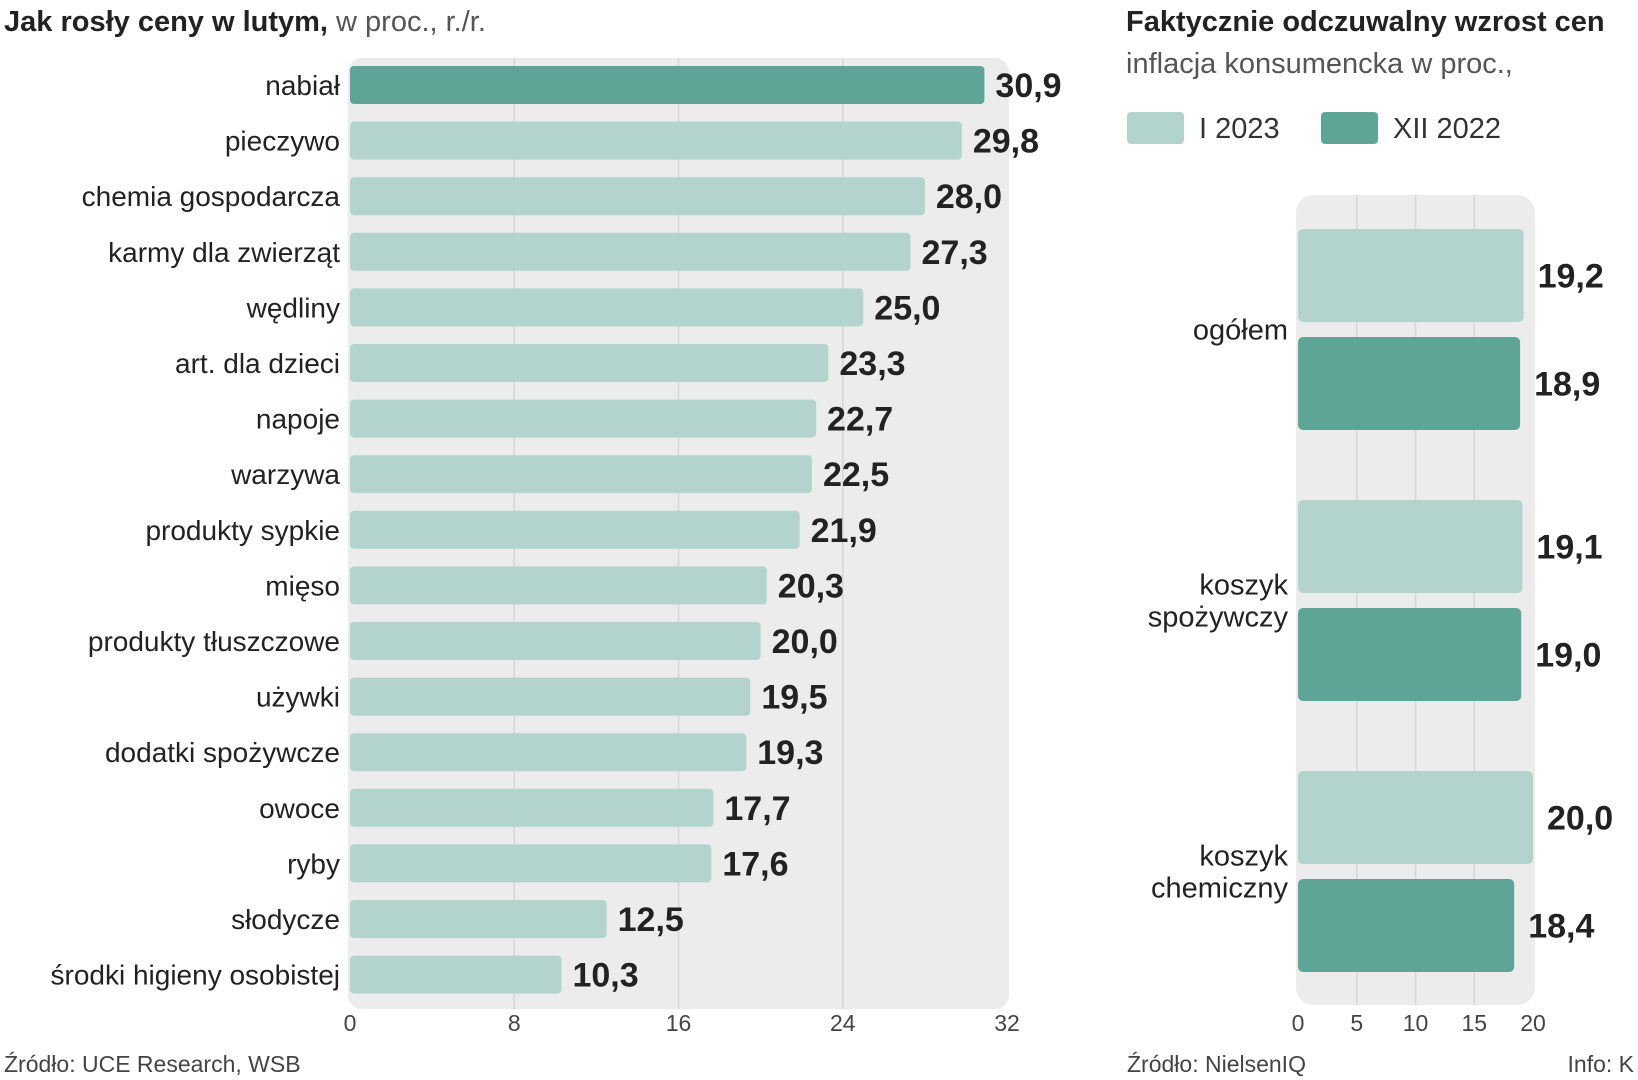  What do you see at coordinates (1240, 331) in the screenshot?
I see `category-label: ogółem` at bounding box center [1240, 331].